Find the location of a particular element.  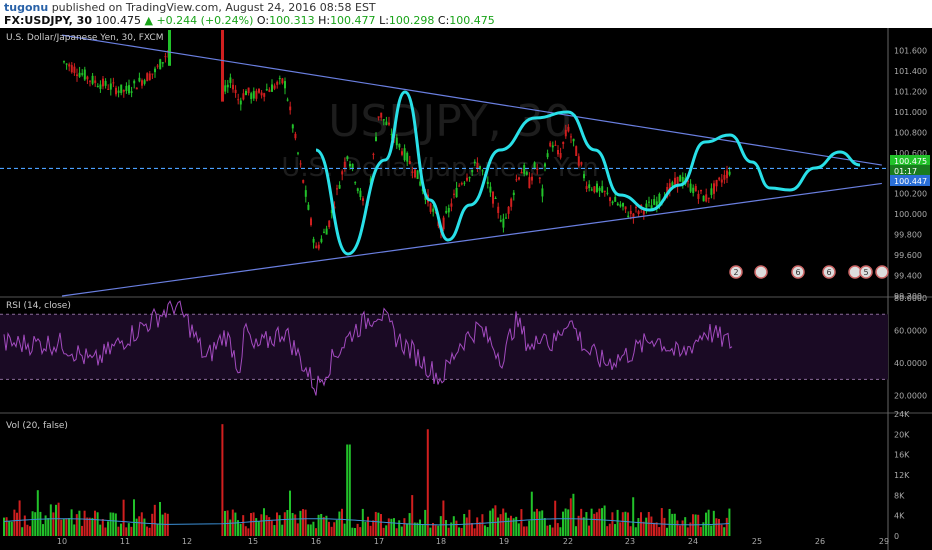

price-tick-label: 100.000 is located at coordinates (910, 214).